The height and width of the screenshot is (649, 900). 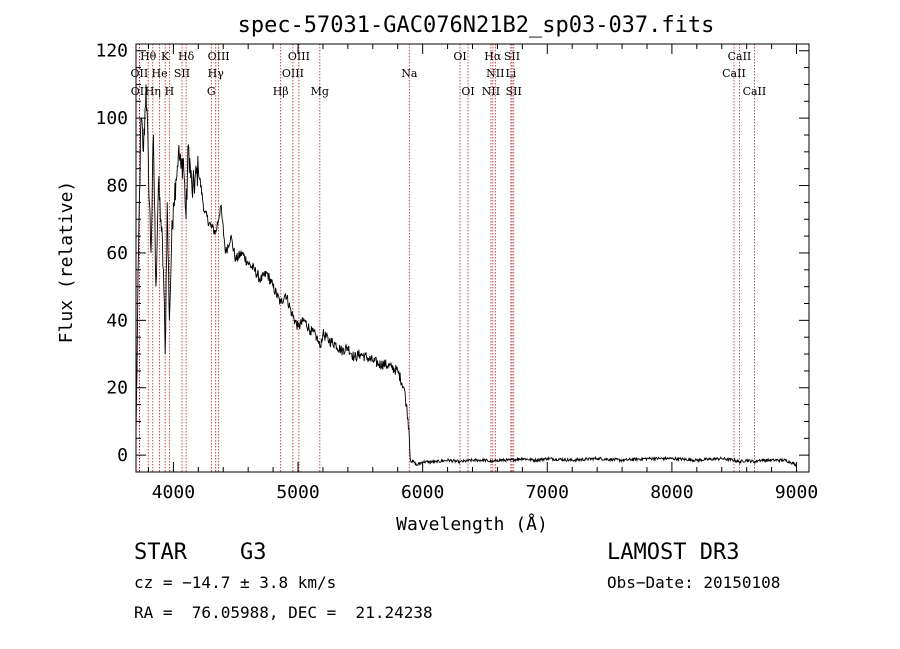 I want to click on marker-label-22: Hβ, so click(x=281, y=91).